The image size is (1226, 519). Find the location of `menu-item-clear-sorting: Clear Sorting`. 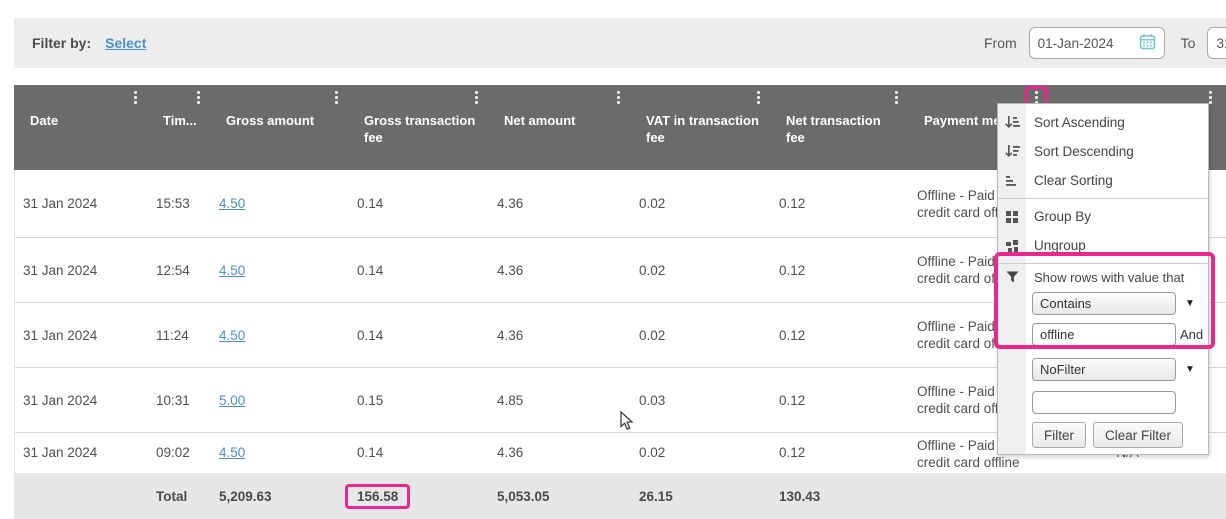

menu-item-clear-sorting: Clear Sorting is located at coordinates (1103, 180).